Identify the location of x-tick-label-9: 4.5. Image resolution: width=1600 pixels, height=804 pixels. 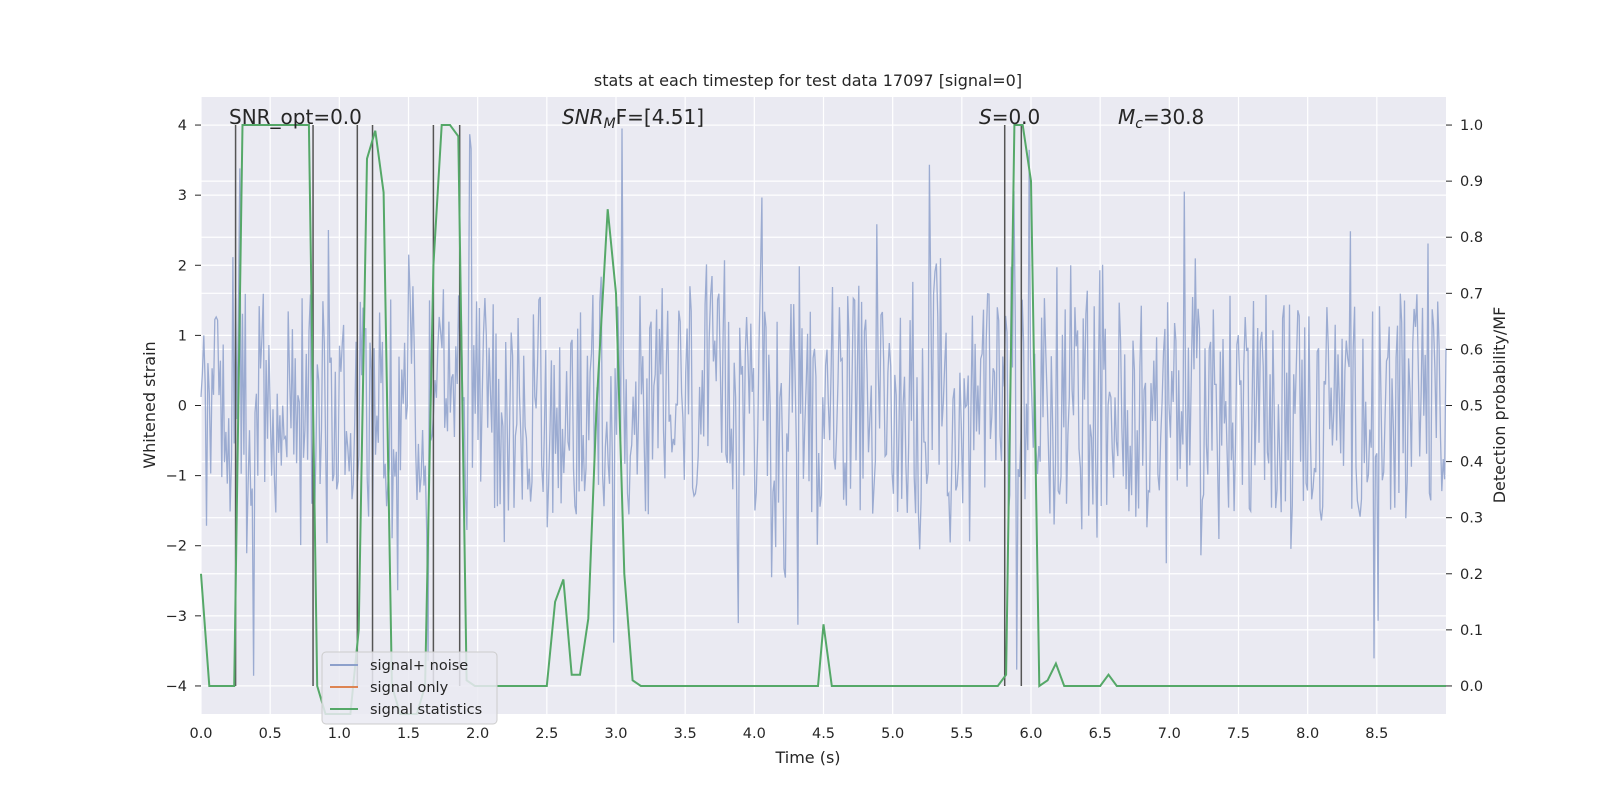
(823, 734).